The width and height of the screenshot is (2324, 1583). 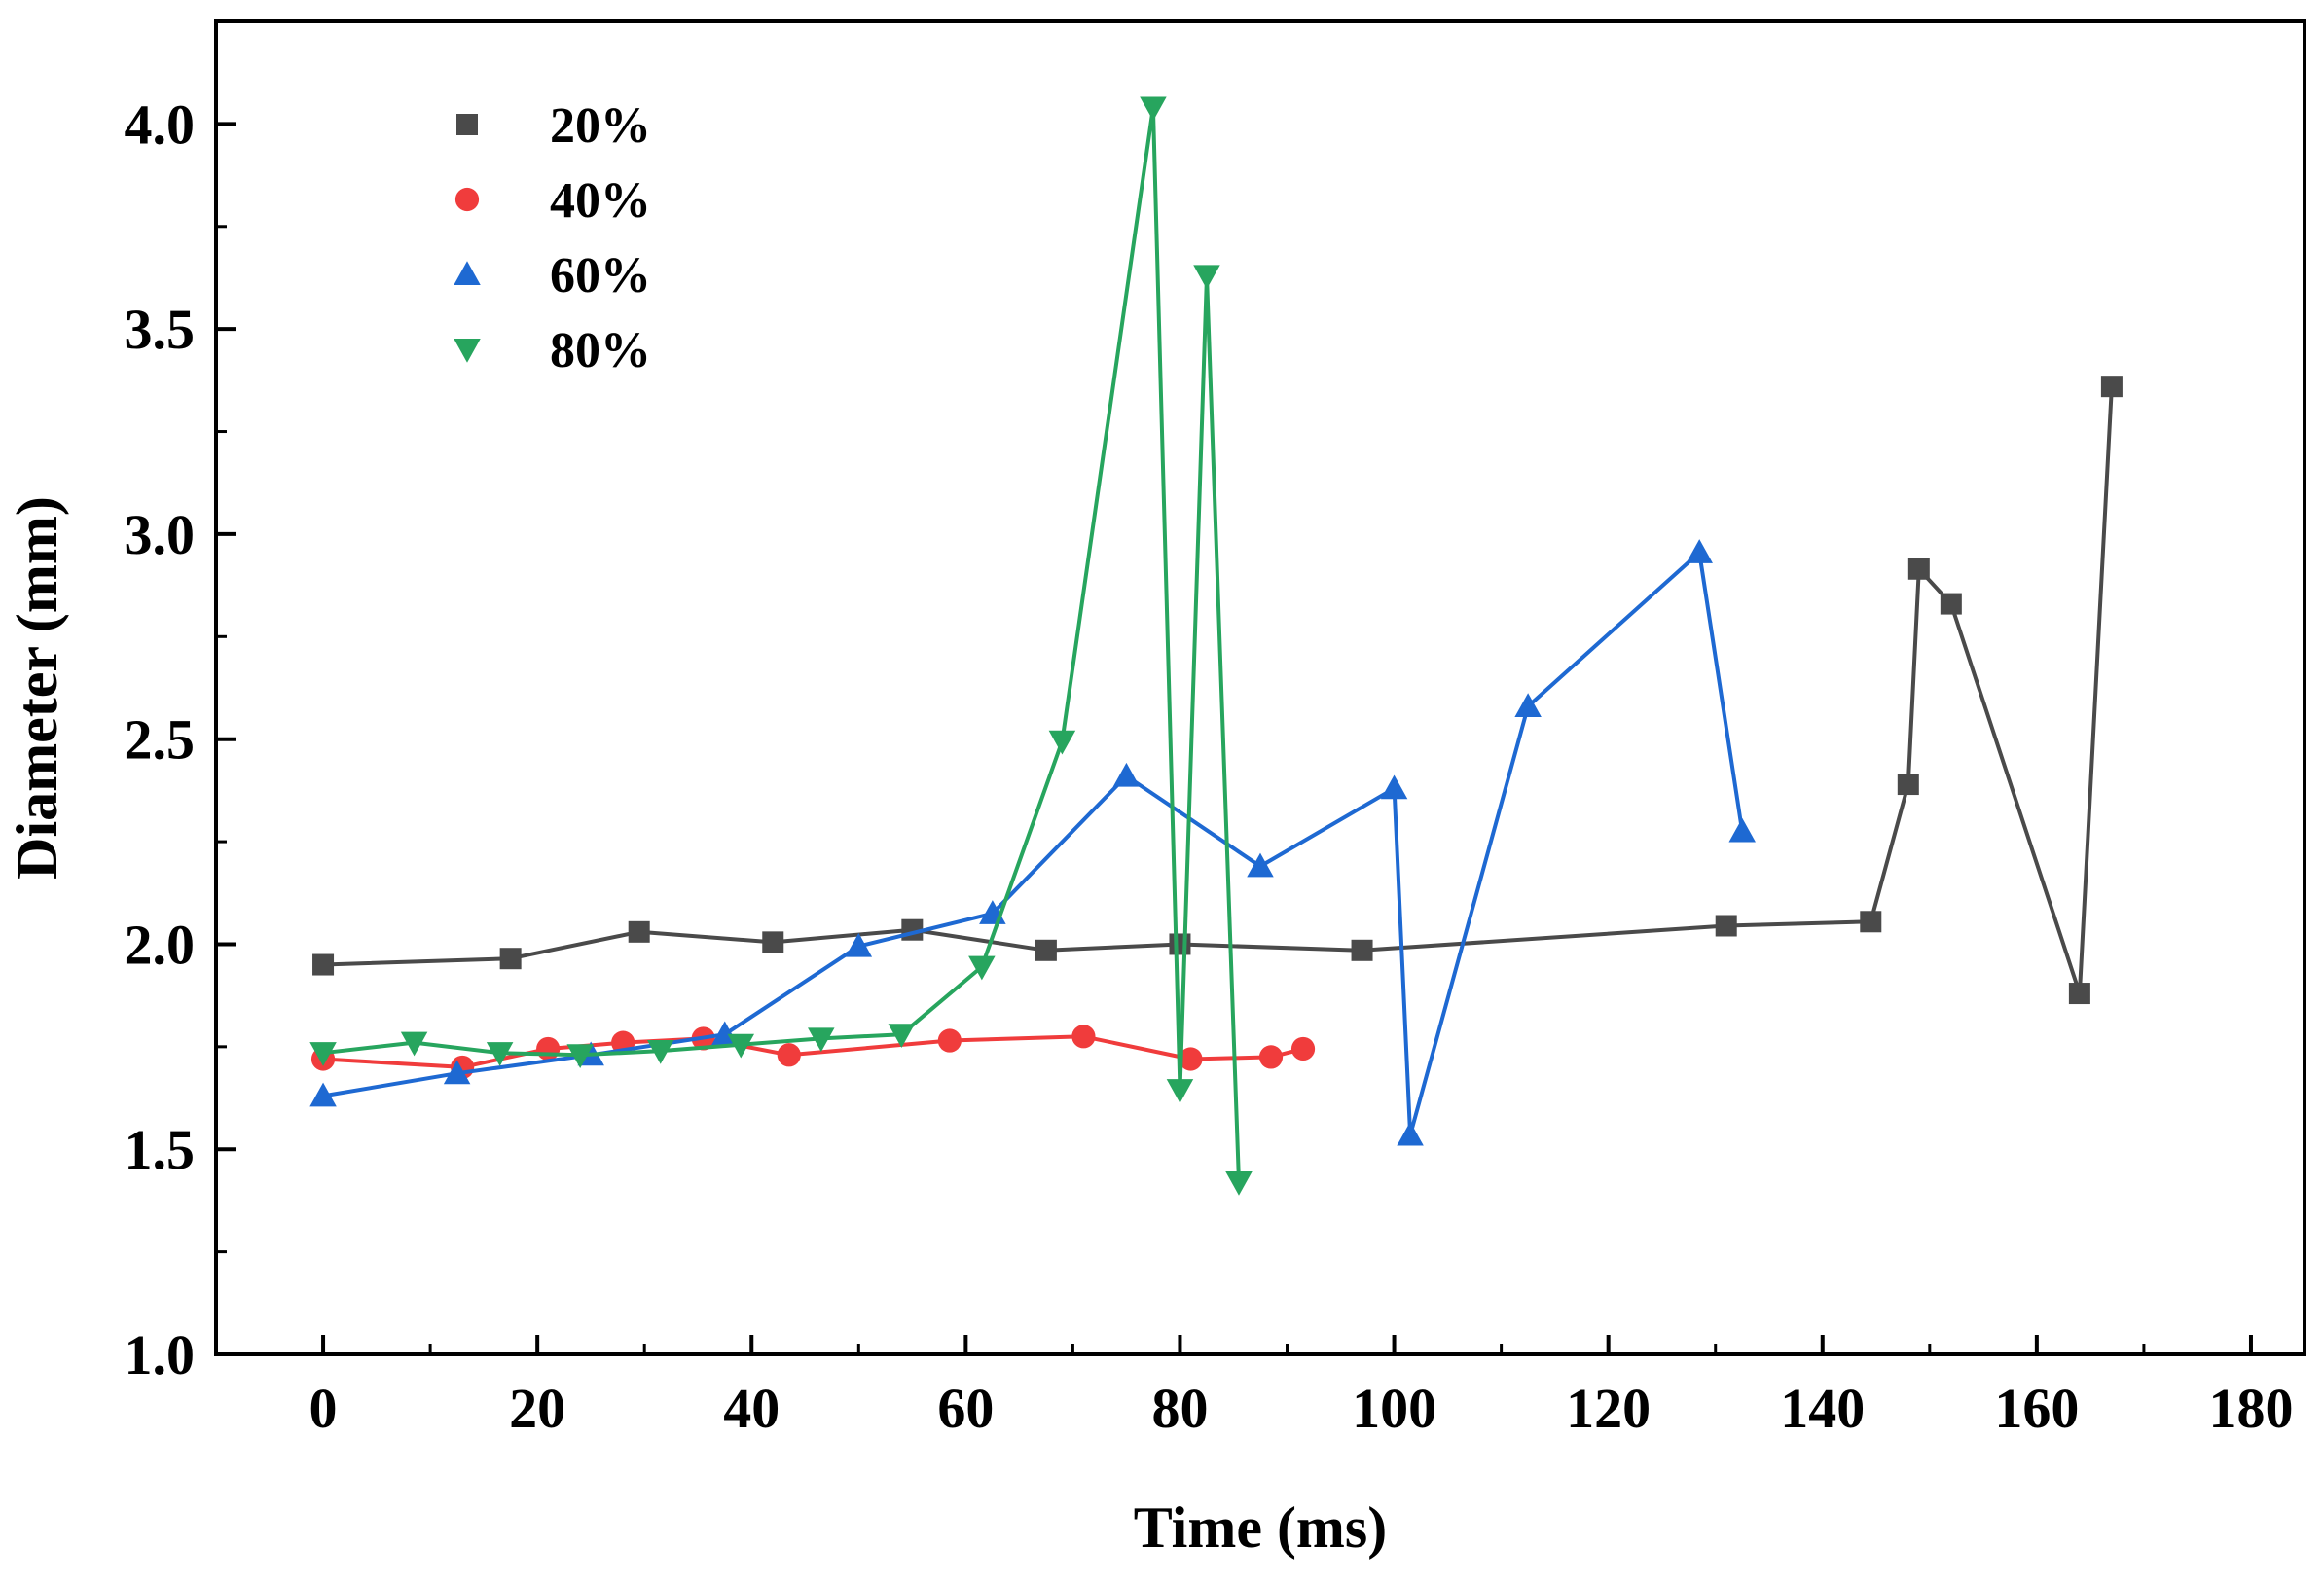 What do you see at coordinates (37, 688) in the screenshot?
I see `y-axis-title: Diameter (mm)` at bounding box center [37, 688].